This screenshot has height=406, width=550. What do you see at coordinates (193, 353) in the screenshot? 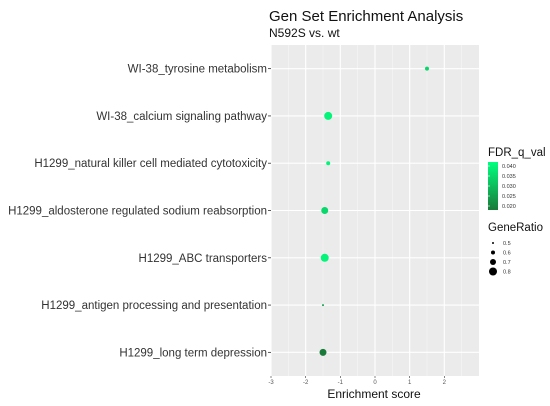
I see `category-label: H1299_long term depression` at bounding box center [193, 353].